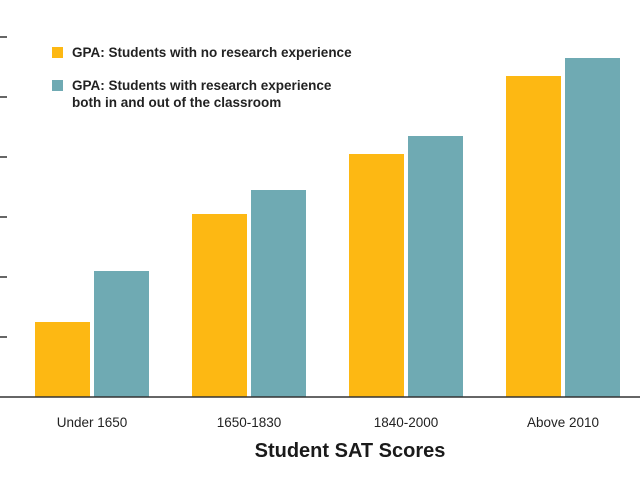  I want to click on y-axis-ticks, so click(3, 187).